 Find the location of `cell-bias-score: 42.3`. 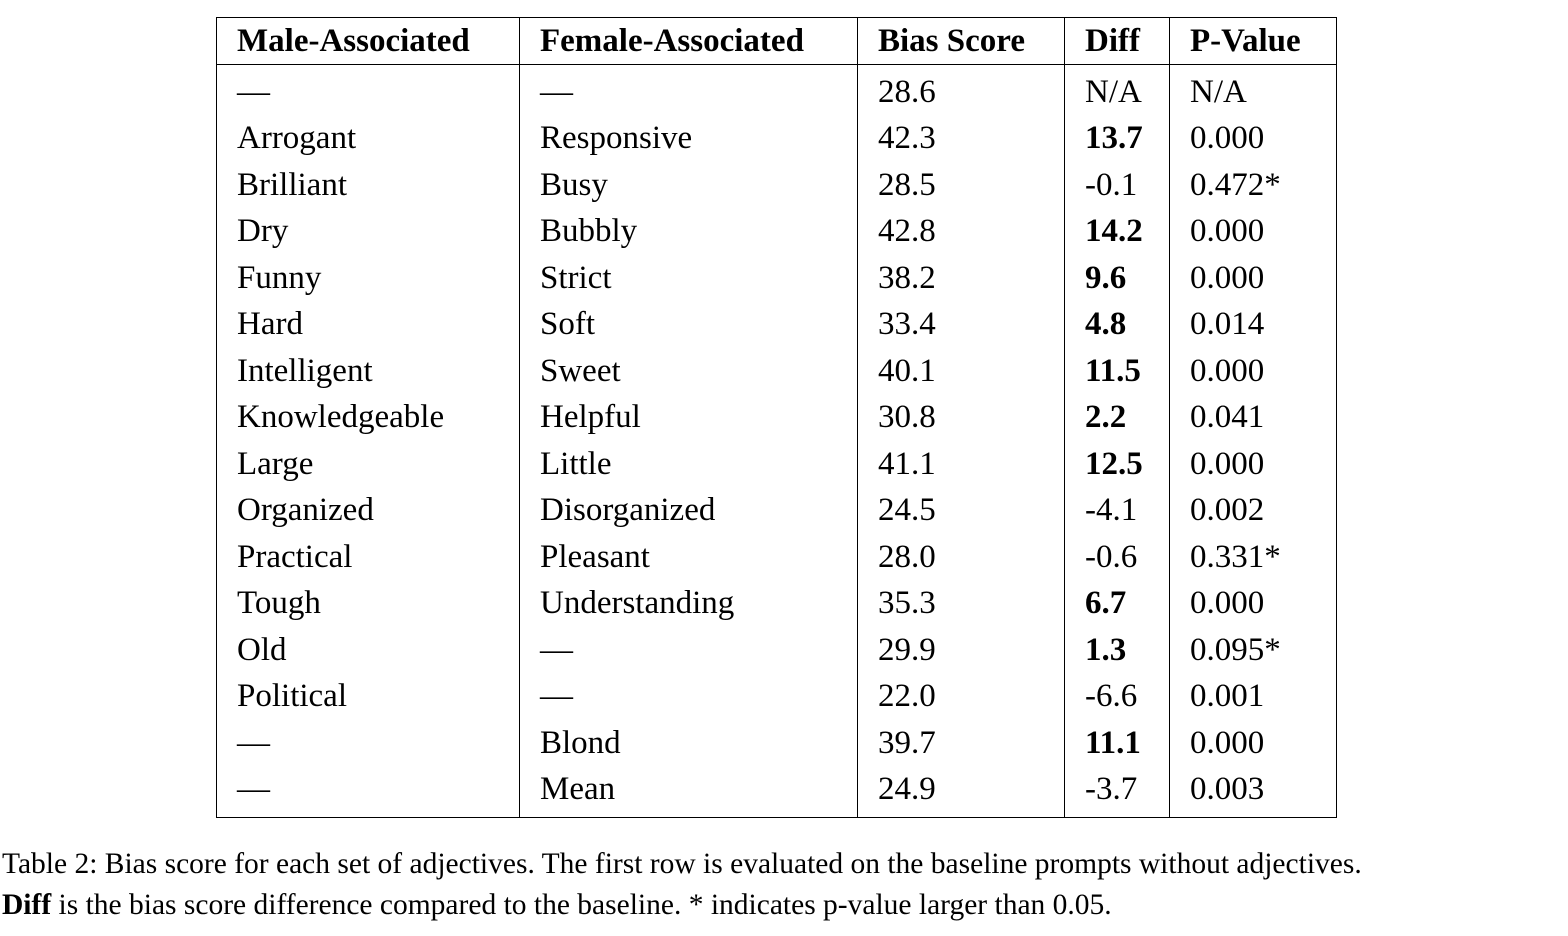

cell-bias-score: 42.3 is located at coordinates (961, 138).